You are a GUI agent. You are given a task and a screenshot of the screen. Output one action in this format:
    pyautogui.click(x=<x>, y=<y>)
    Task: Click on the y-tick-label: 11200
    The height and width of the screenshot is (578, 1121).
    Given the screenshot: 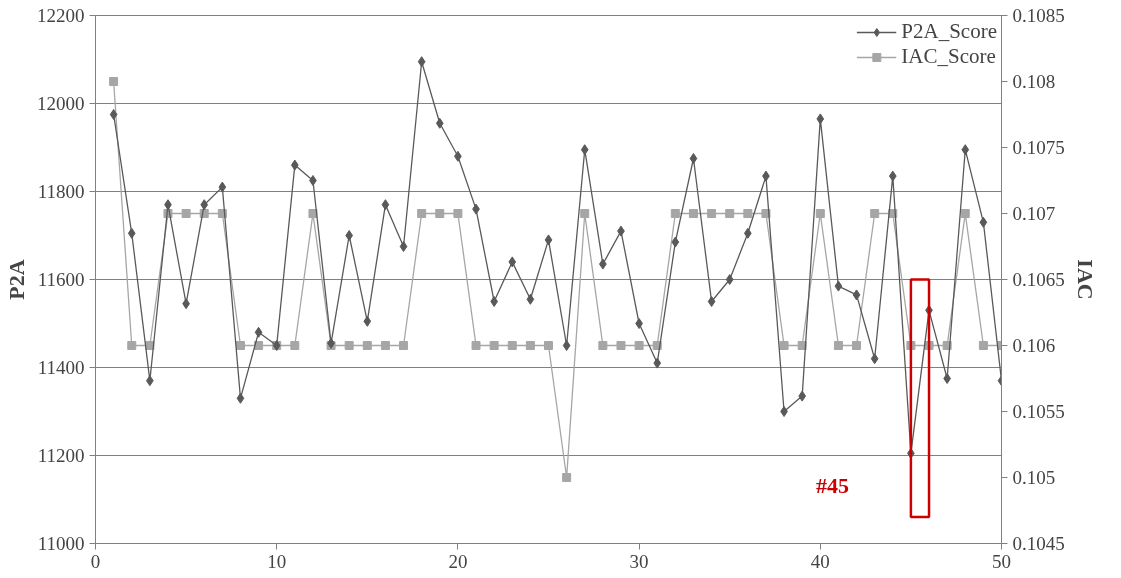 What is the action you would take?
    pyautogui.click(x=61, y=455)
    